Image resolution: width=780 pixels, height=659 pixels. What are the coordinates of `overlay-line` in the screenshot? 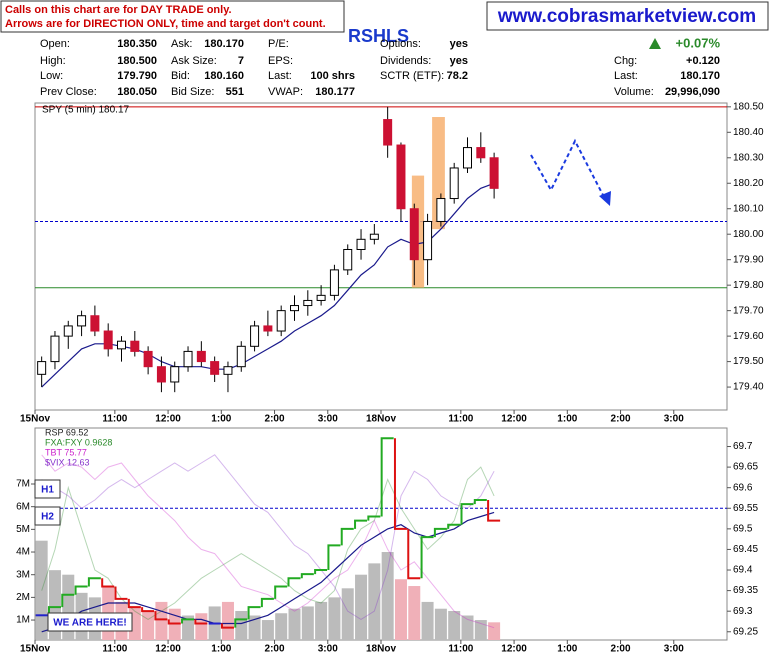 It's located at (268, 543).